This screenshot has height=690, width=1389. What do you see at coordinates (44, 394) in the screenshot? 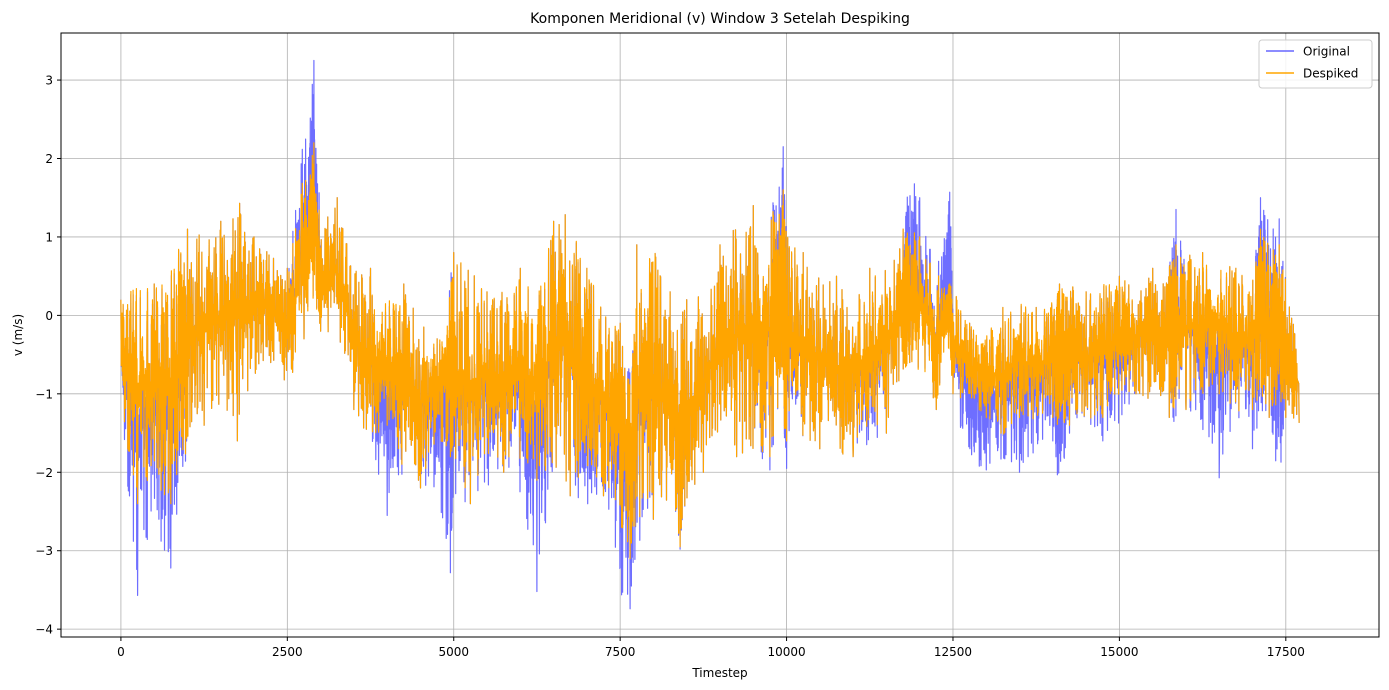
I see `y-tick-label-3: −1` at bounding box center [44, 394].